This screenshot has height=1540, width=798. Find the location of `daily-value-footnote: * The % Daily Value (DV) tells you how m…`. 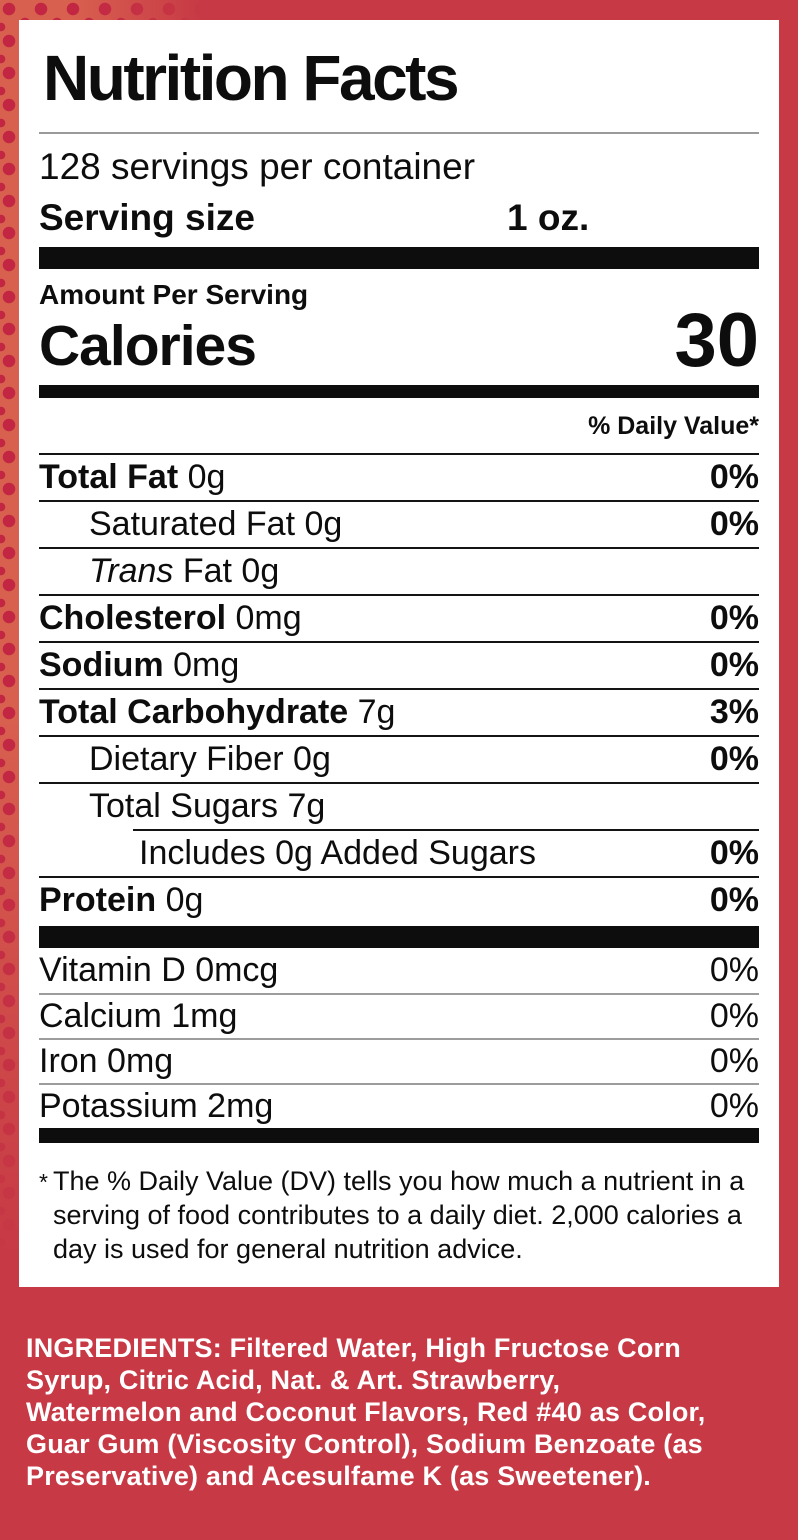

daily-value-footnote: * The % Daily Value (DV) tells you how m… is located at coordinates (399, 1215).